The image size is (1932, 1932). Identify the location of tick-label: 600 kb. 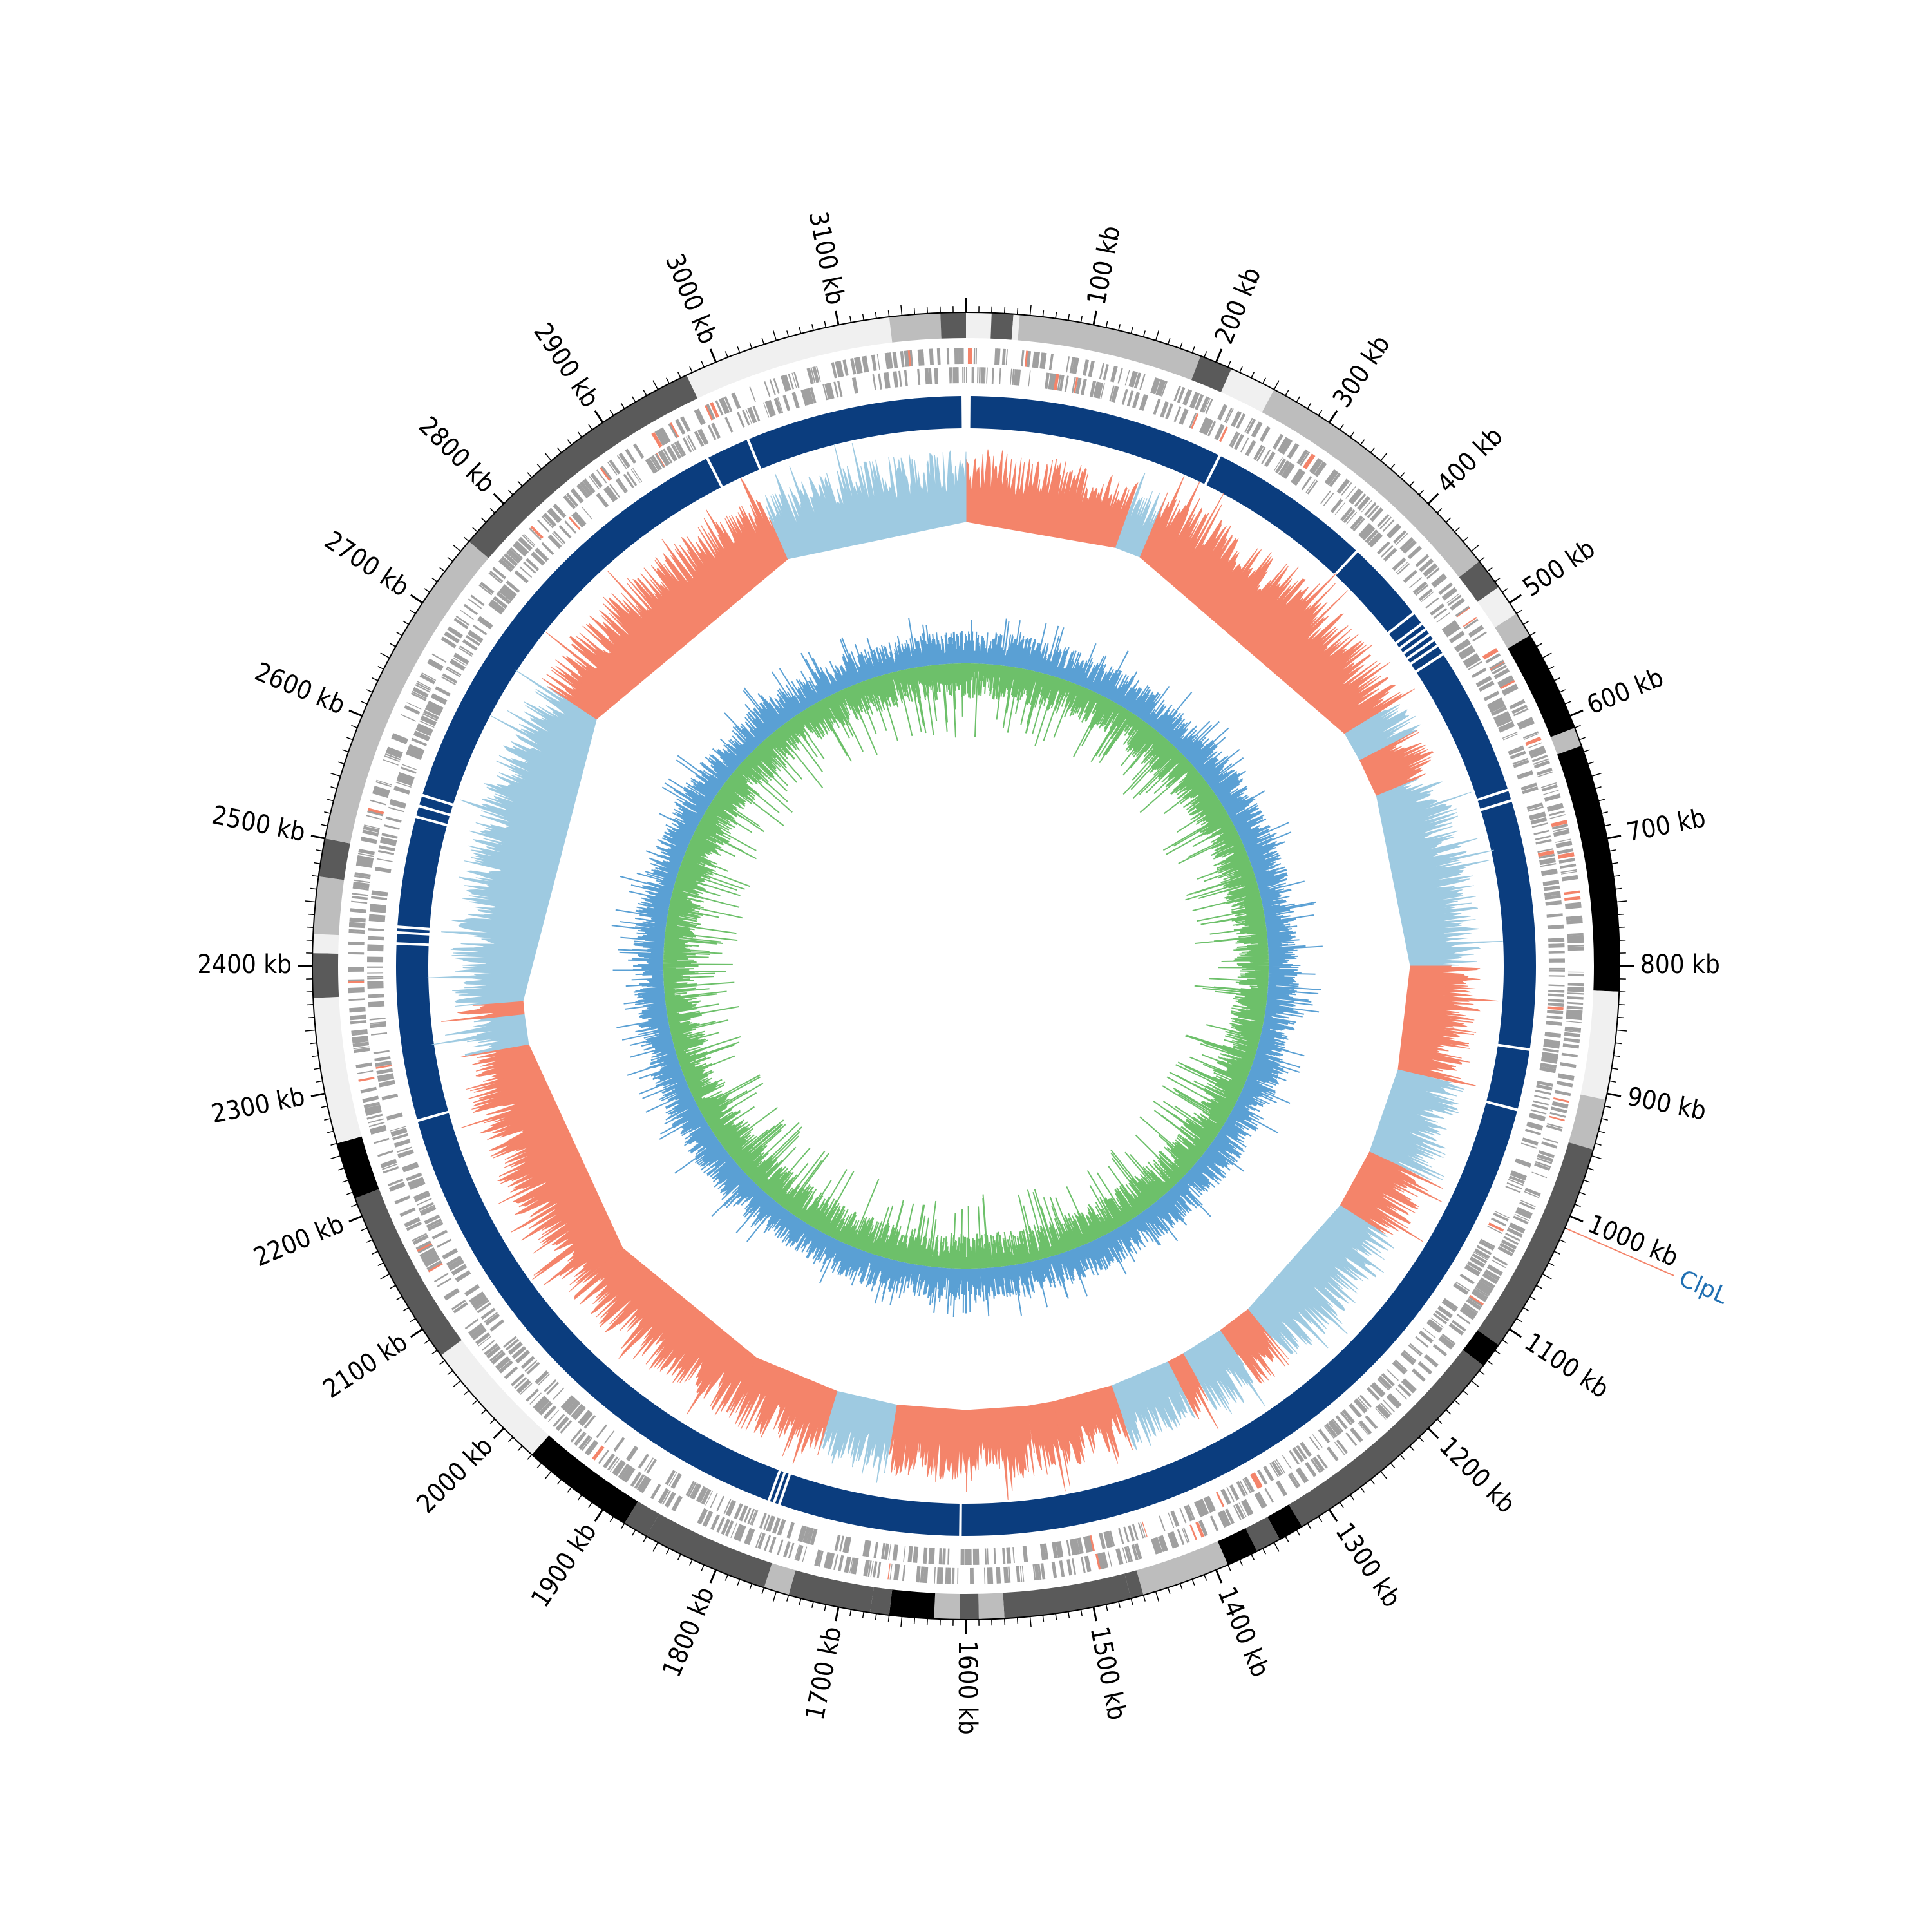
(1626, 692).